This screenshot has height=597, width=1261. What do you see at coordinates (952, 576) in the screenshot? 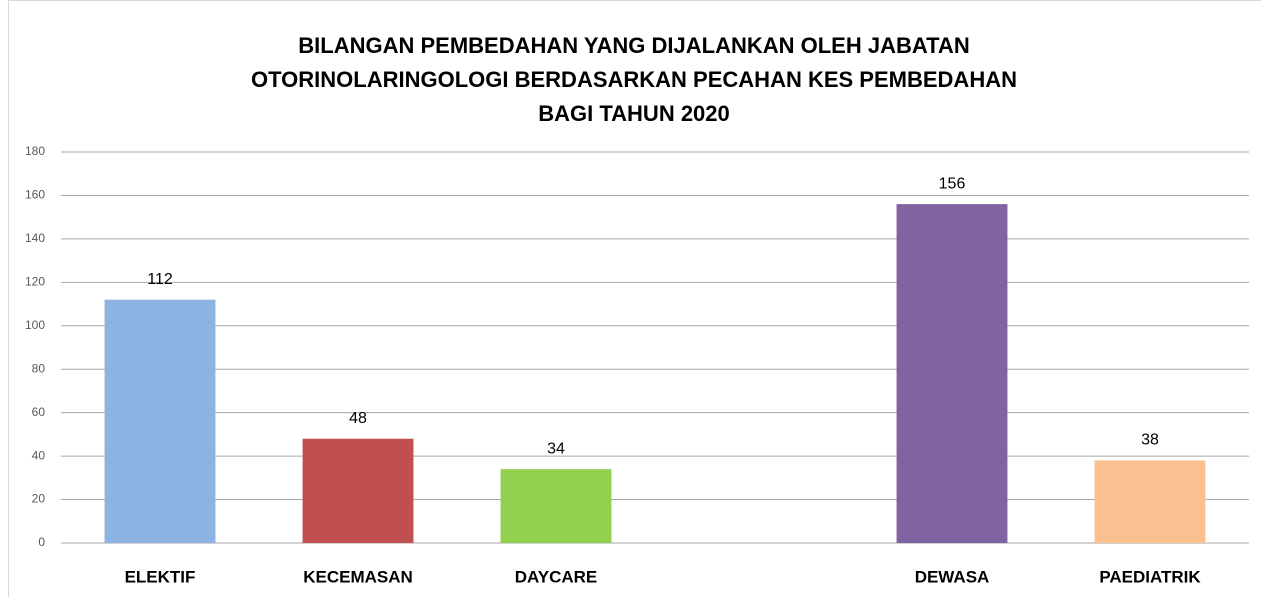
I see `x-tick-label: DEWASA` at bounding box center [952, 576].